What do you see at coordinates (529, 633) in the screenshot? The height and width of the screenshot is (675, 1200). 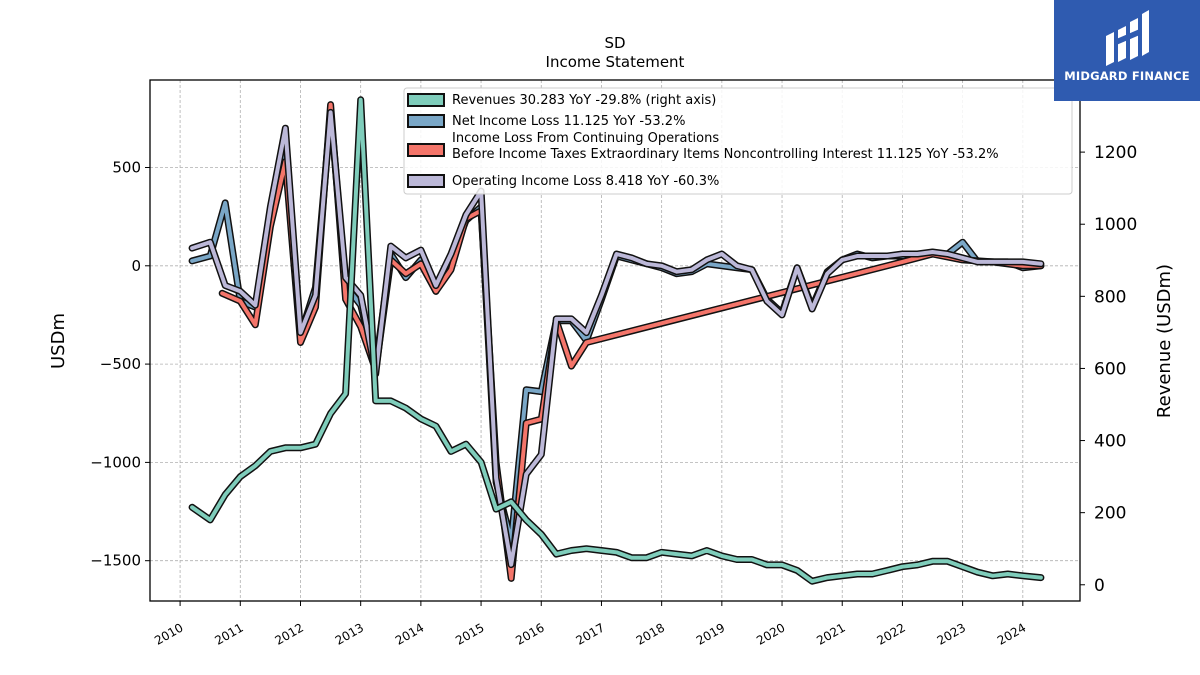 I see `x-tick-label: 2016` at bounding box center [529, 633].